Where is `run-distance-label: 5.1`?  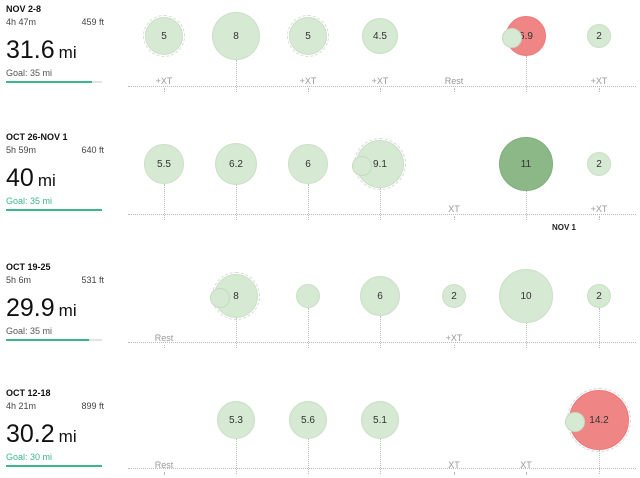
run-distance-label: 5.1 is located at coordinates (380, 420).